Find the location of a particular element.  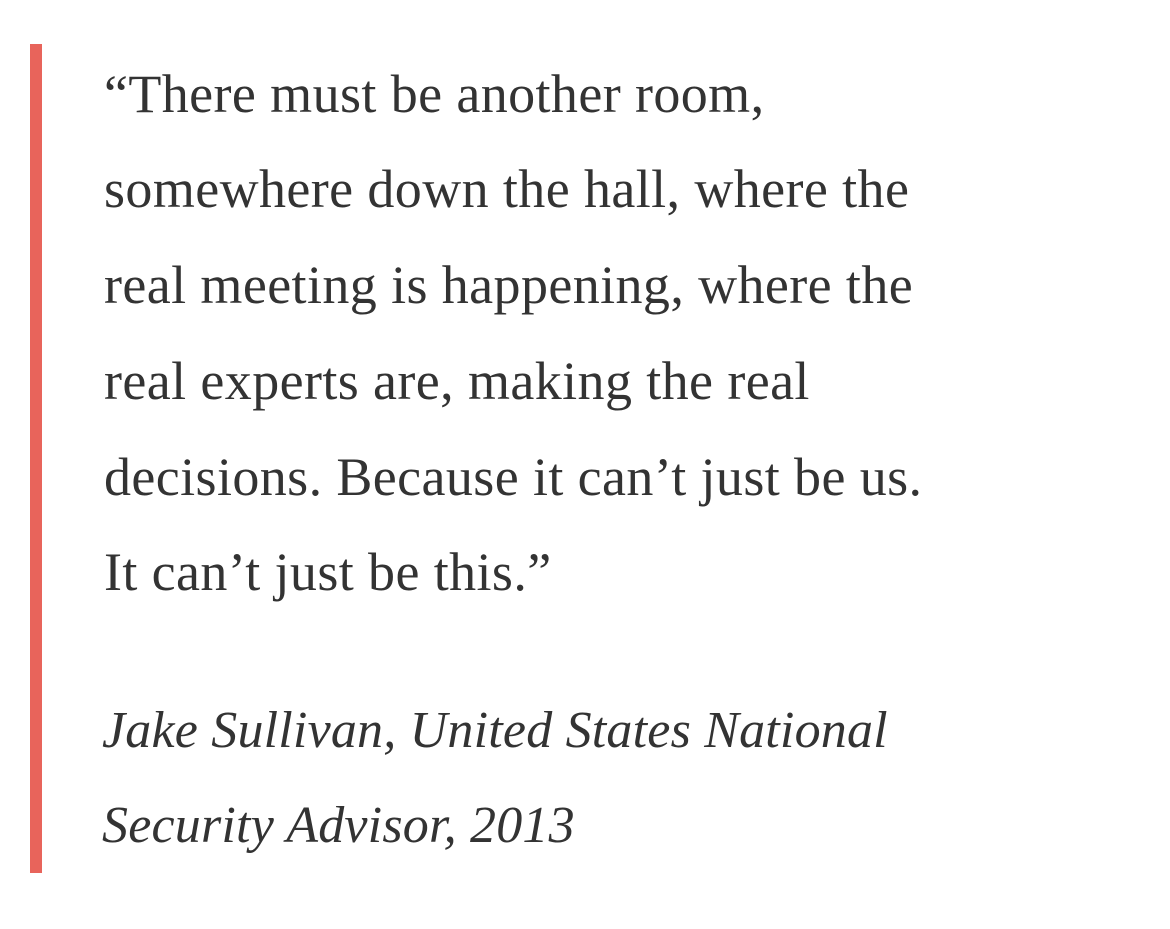

quote-line-1: “There must be another room, is located at coordinates (434, 94).